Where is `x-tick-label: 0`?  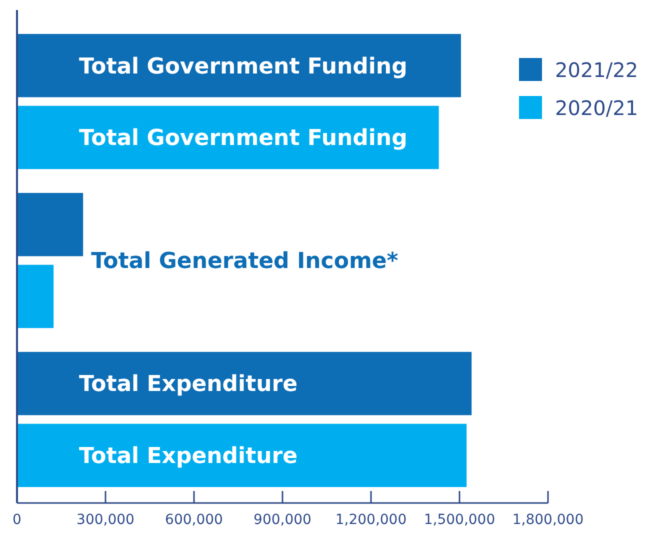 x-tick-label: 0 is located at coordinates (17, 520).